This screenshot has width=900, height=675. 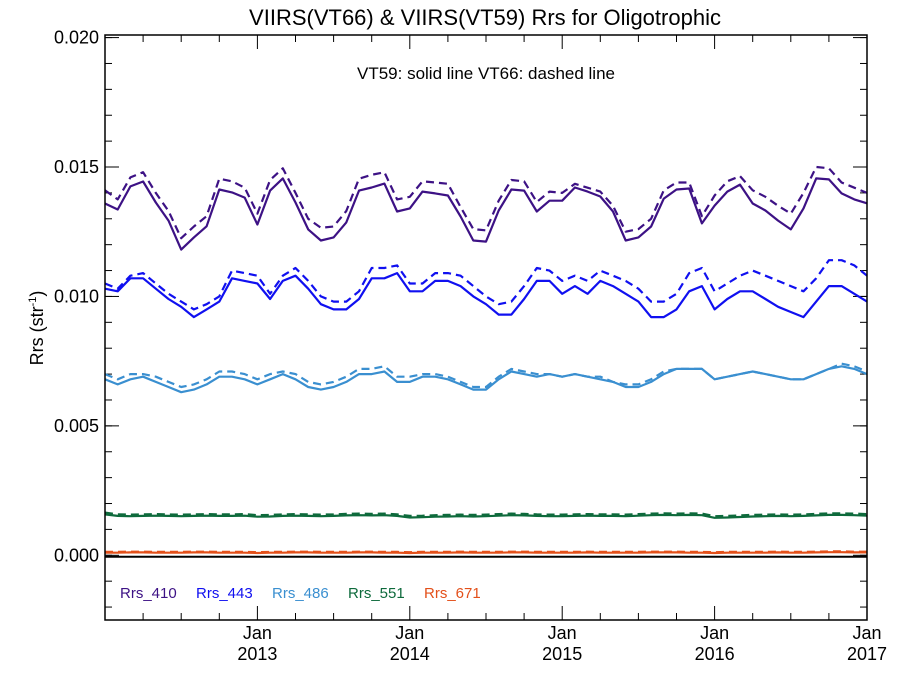 I want to click on rrs-551-solid-line, so click(x=486, y=516).